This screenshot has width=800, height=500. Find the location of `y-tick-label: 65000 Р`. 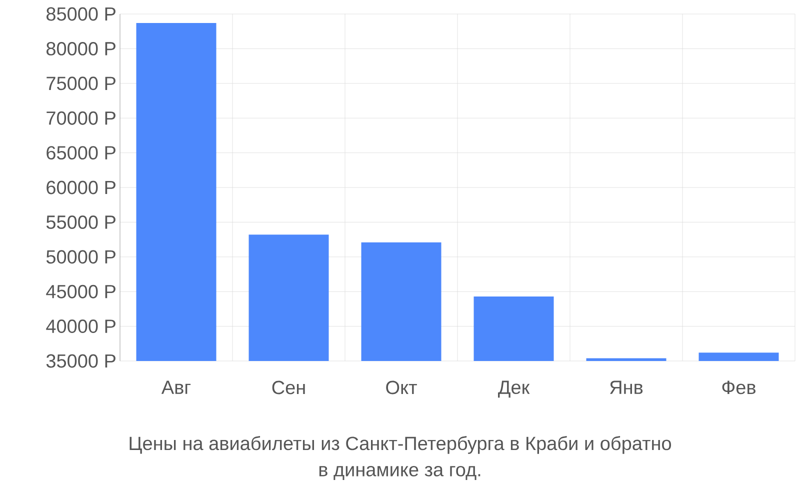

y-tick-label: 65000 Р is located at coordinates (81, 153).